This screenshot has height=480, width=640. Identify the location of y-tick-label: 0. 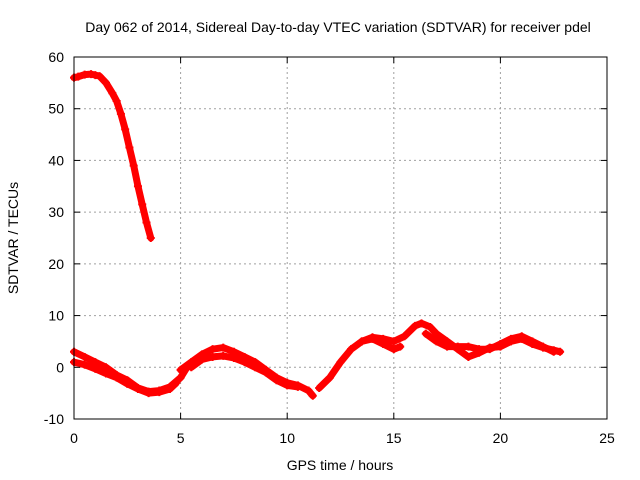
(60, 367).